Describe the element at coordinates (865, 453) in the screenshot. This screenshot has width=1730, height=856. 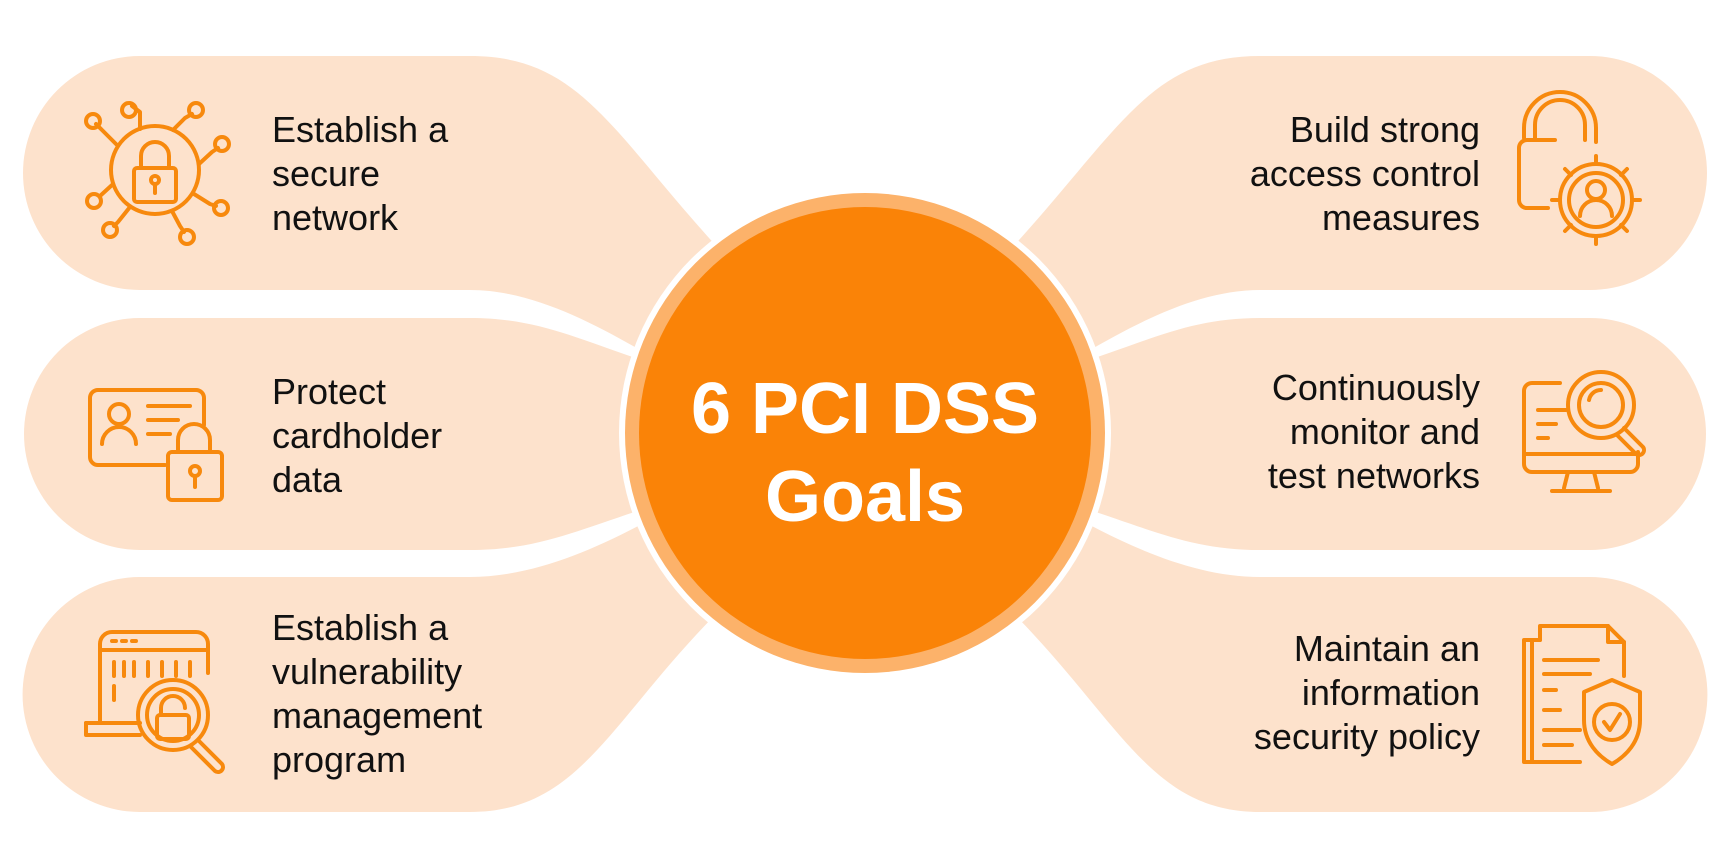
I see `center-title: 6 PCI DSS Goals` at that location.